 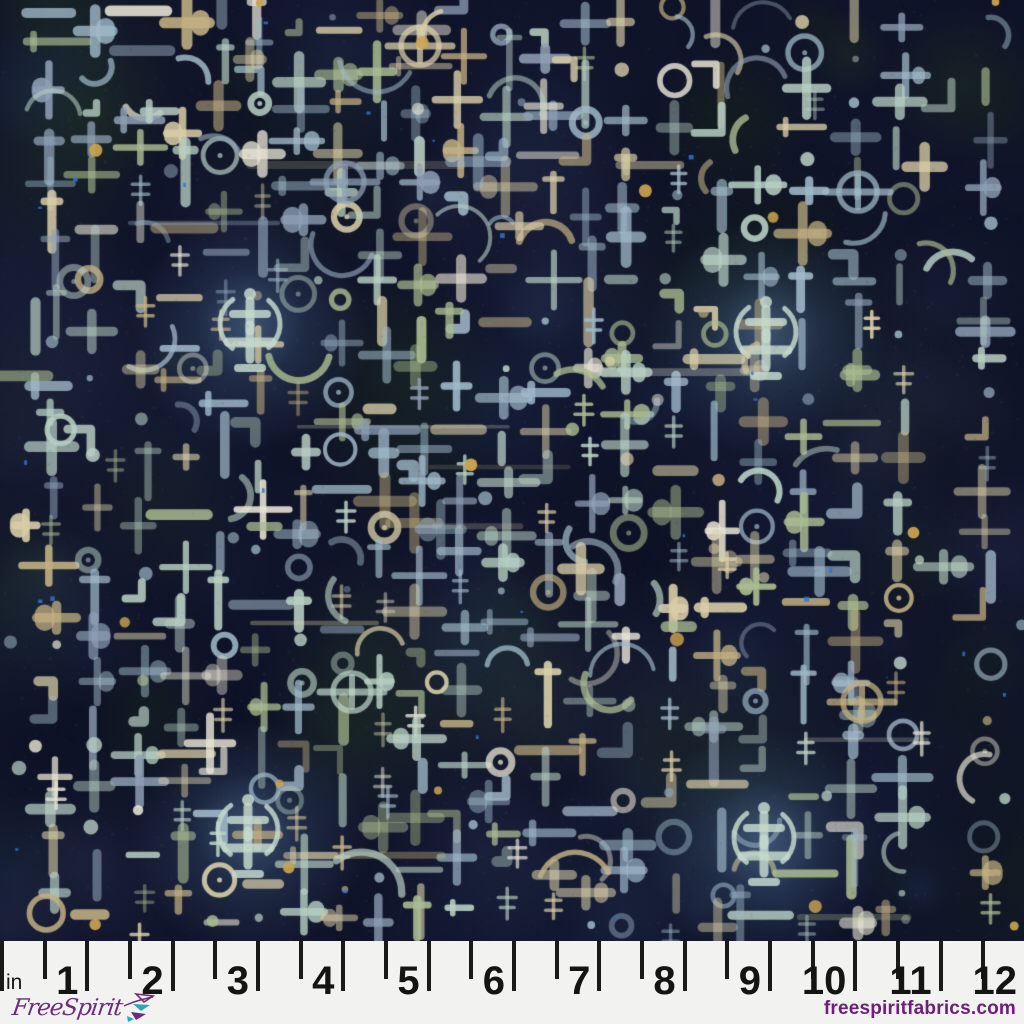 I want to click on freespirit-logo-text: FreeSpirit, so click(x=67, y=1007).